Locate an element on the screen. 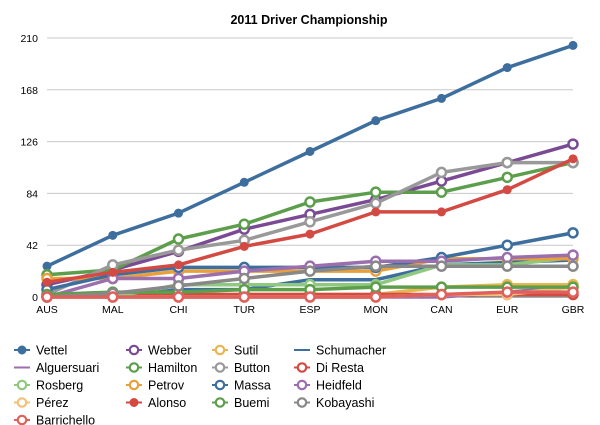 The image size is (600, 425). y-tick-label: 168 is located at coordinates (29, 91).